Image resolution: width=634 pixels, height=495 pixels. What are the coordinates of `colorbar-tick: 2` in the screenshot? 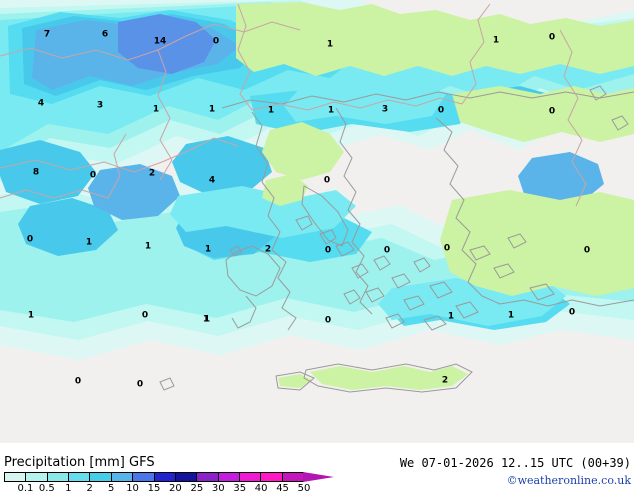 It's located at (89, 488).